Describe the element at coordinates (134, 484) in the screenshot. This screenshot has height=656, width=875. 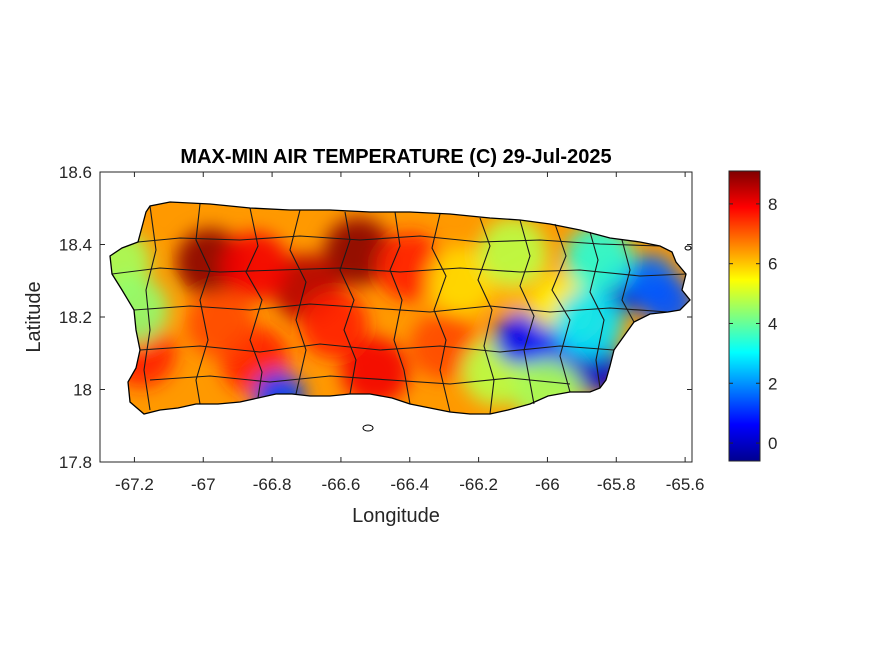
I see `x-tick-label: -67.2` at that location.